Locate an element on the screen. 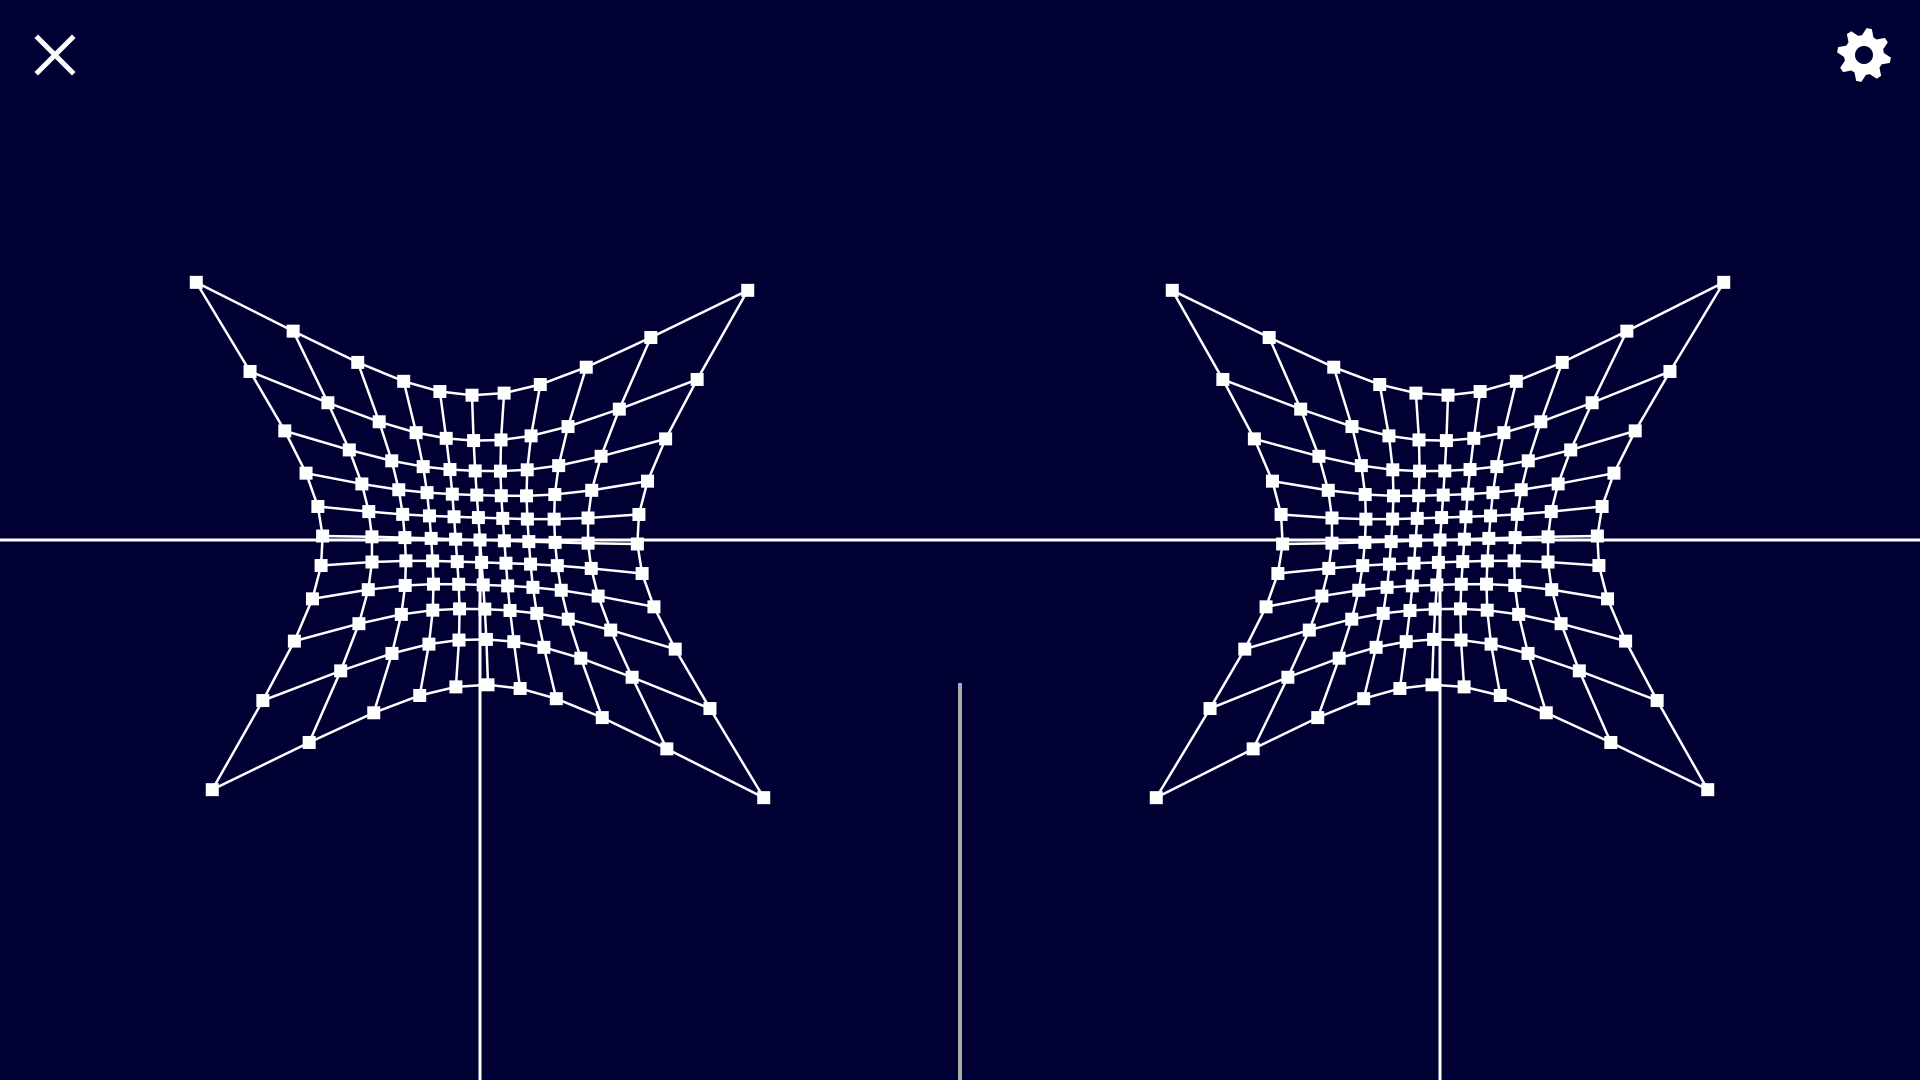 This screenshot has height=1080, width=1920. settings-button is located at coordinates (1864, 55).